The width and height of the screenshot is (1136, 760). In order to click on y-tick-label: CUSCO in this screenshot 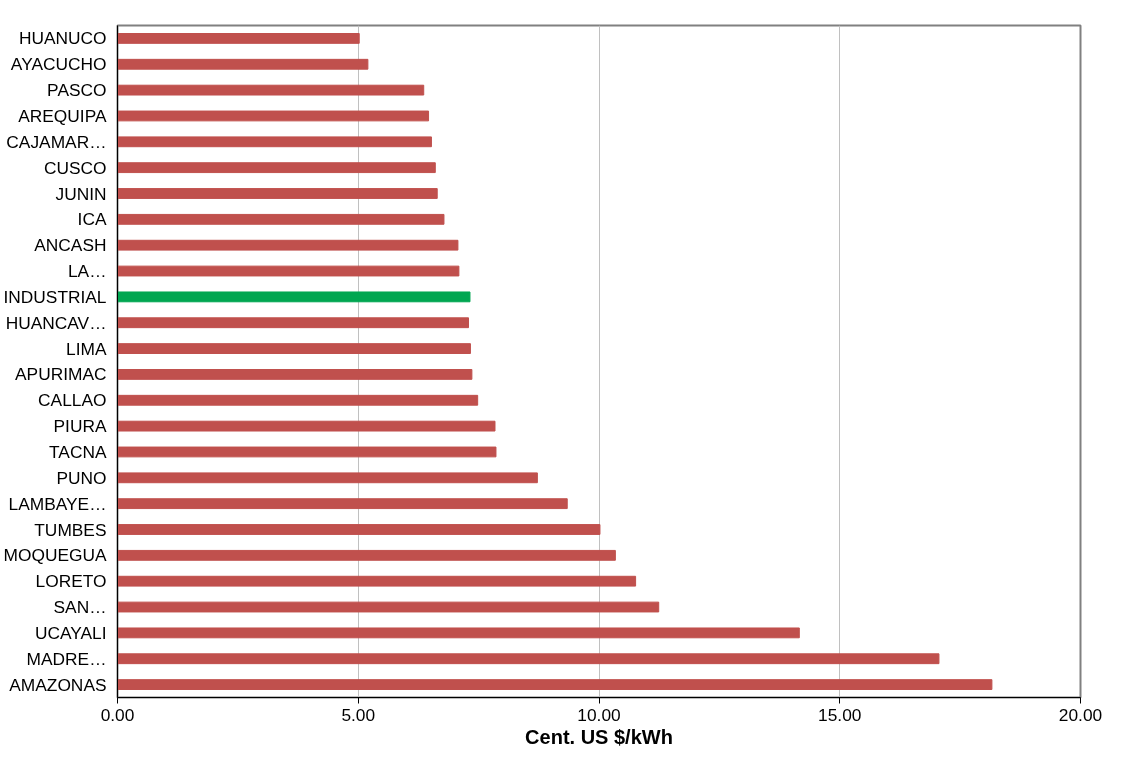, I will do `click(75, 167)`.